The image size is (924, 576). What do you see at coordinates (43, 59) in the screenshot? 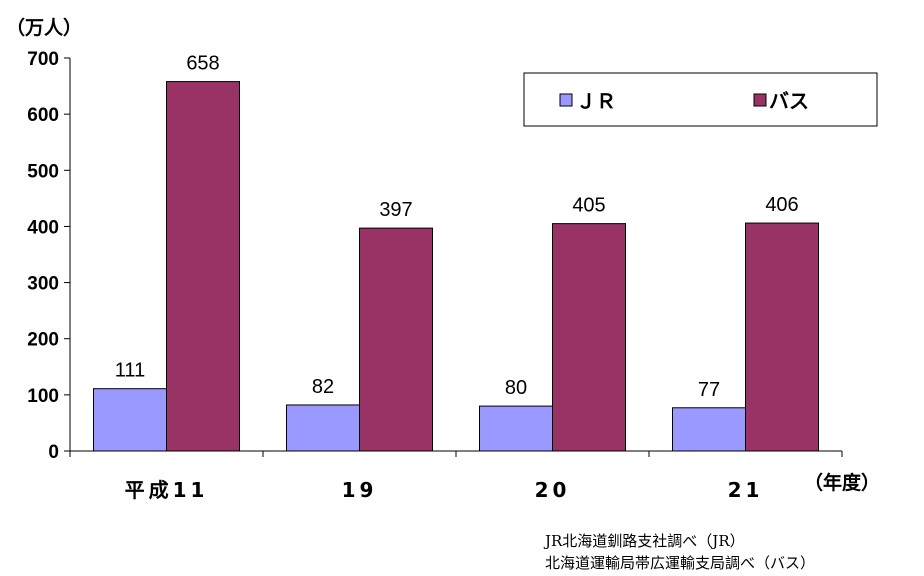
I see `y-tick-label: 700` at bounding box center [43, 59].